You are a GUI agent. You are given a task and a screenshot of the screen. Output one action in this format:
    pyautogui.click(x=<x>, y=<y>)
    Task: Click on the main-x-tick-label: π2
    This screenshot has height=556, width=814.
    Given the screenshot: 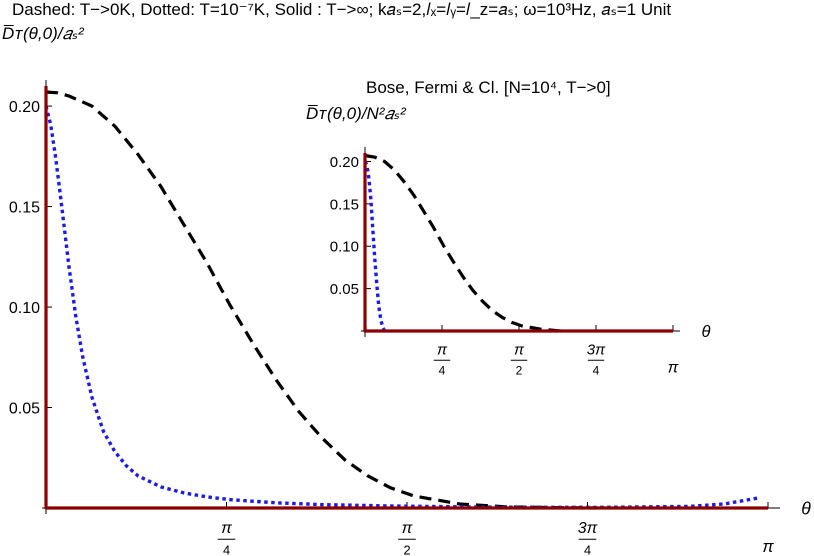 What is the action you would take?
    pyautogui.click(x=407, y=538)
    